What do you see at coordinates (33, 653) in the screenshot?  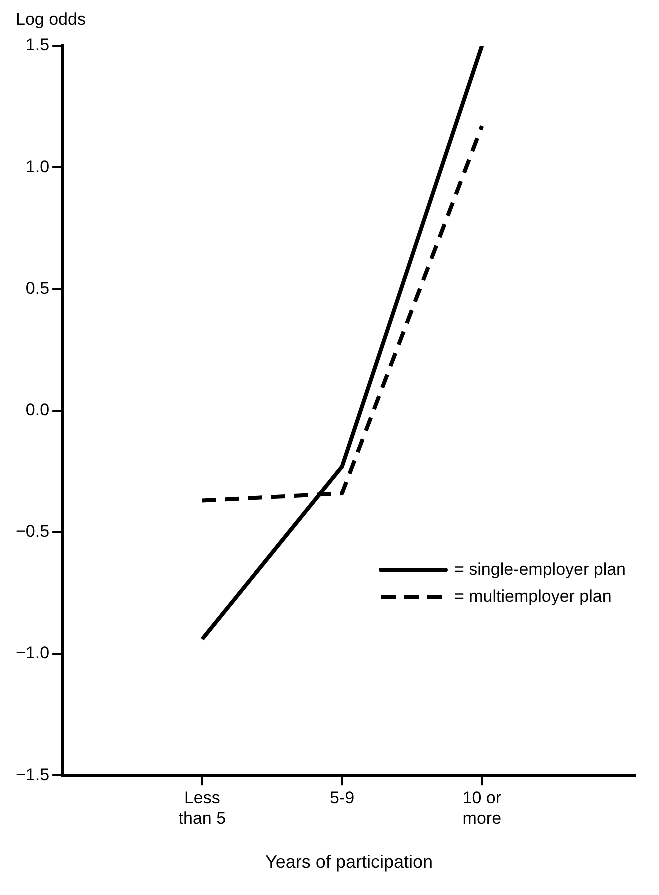 I see `y-tick-label: −1.0` at bounding box center [33, 653].